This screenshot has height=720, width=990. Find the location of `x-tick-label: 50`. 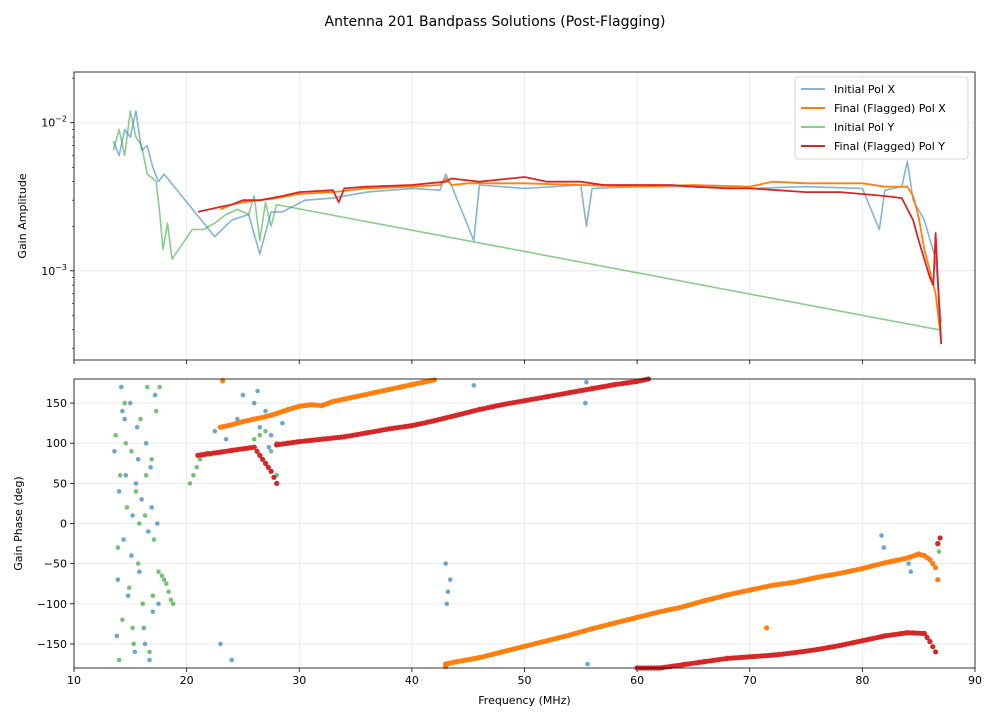

x-tick-label: 50 is located at coordinates (525, 680).